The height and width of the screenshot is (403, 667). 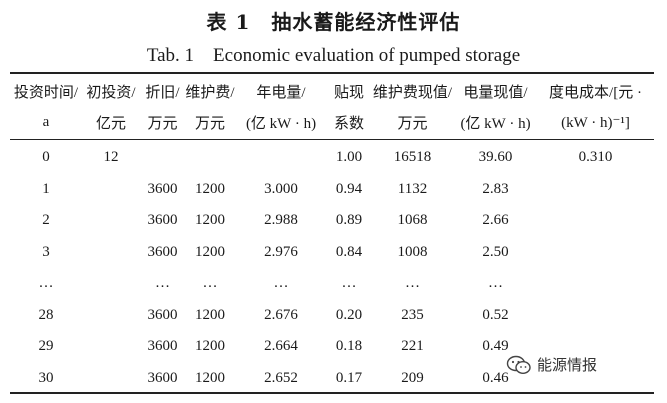 I want to click on table-cell: 2, so click(x=46, y=220).